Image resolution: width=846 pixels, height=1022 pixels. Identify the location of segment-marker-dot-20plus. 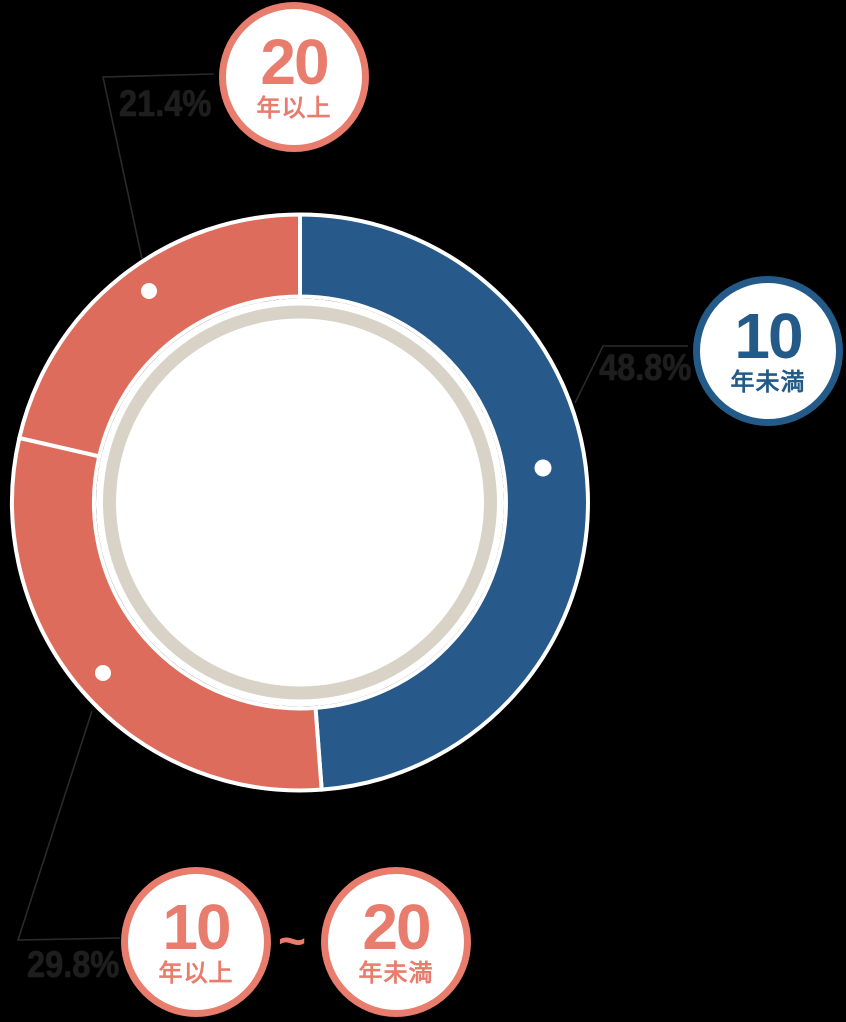
(149, 291).